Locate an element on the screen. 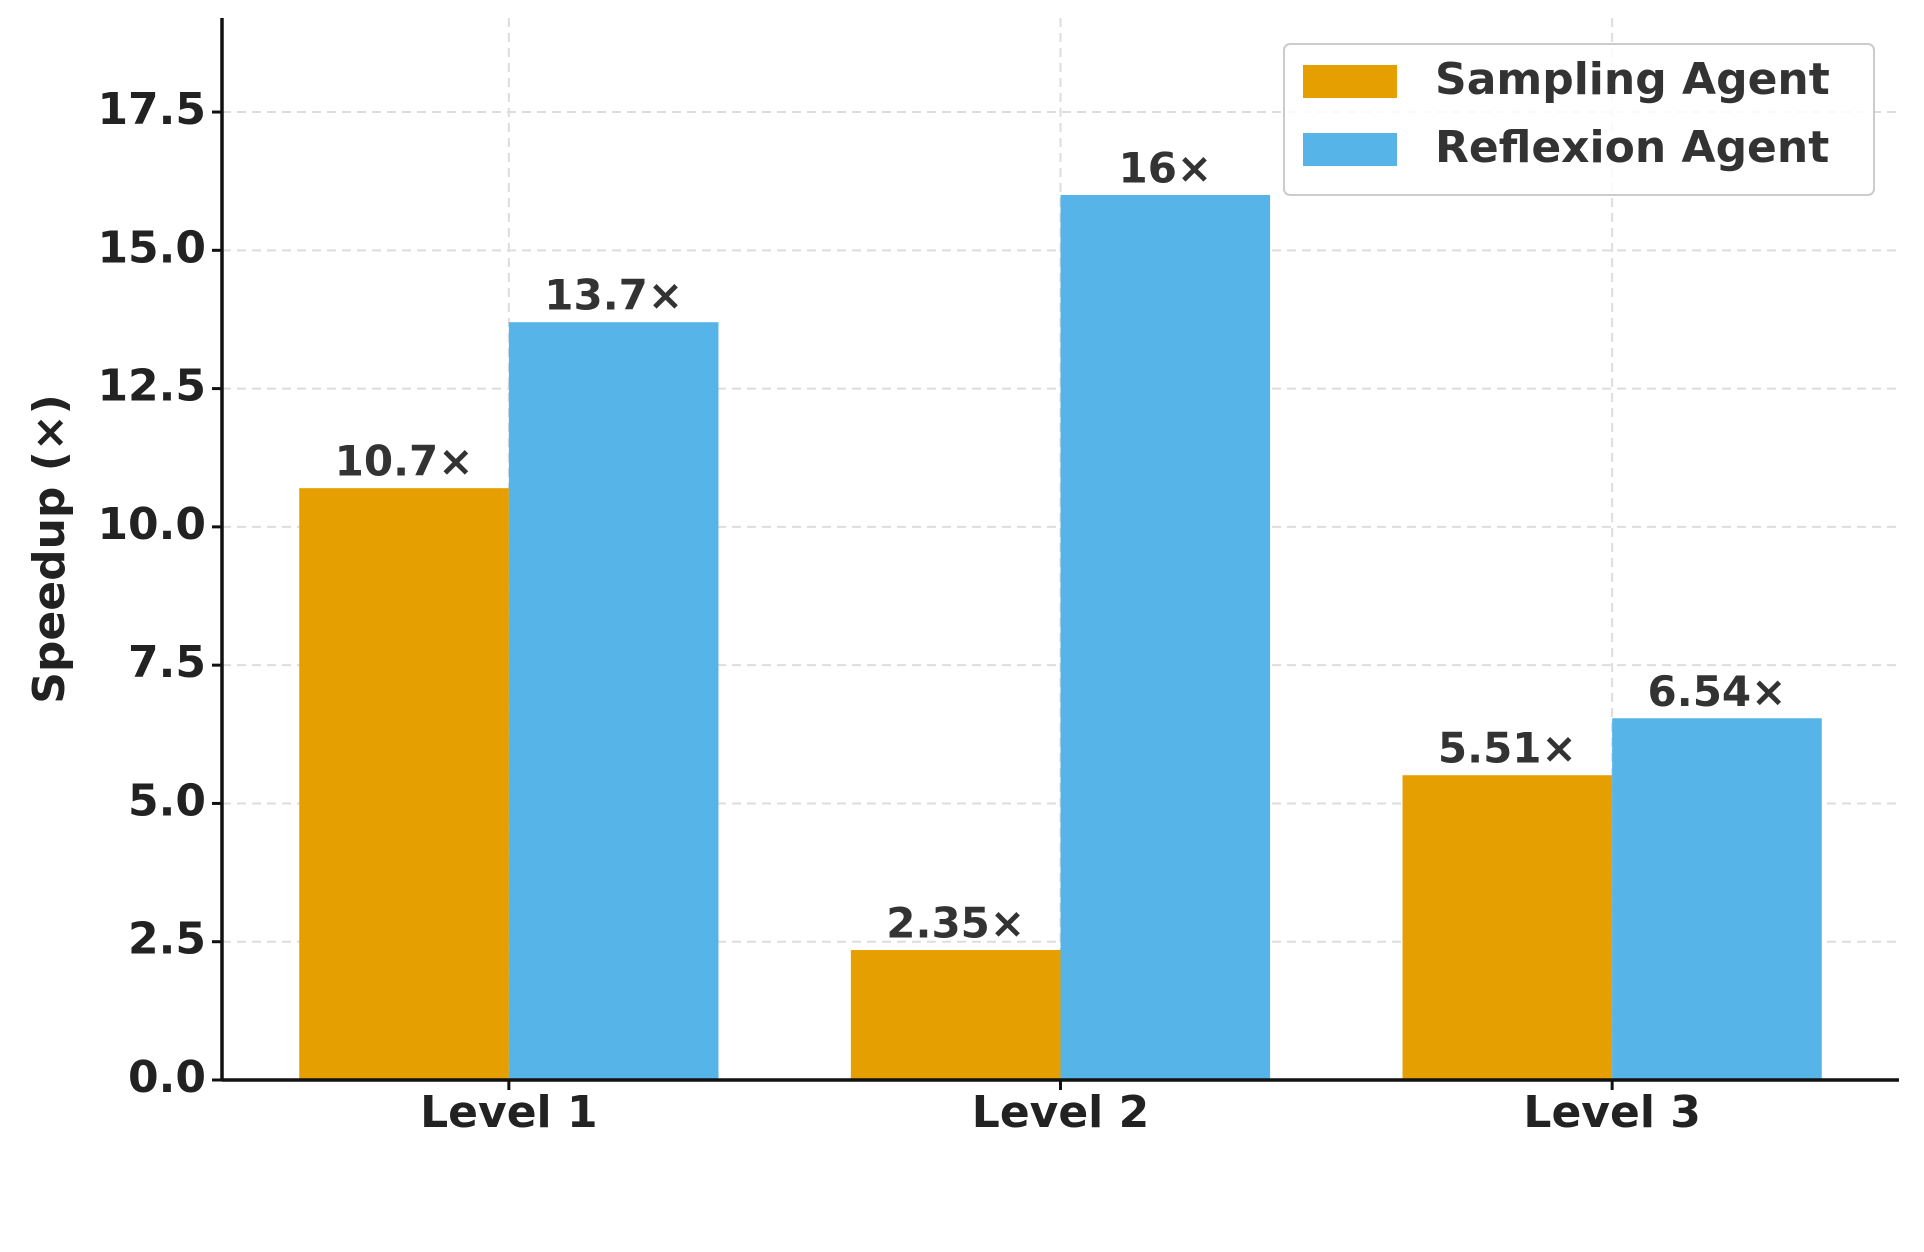 The width and height of the screenshot is (1924, 1252). x-tick-label: Level 2 is located at coordinates (1060, 1112).